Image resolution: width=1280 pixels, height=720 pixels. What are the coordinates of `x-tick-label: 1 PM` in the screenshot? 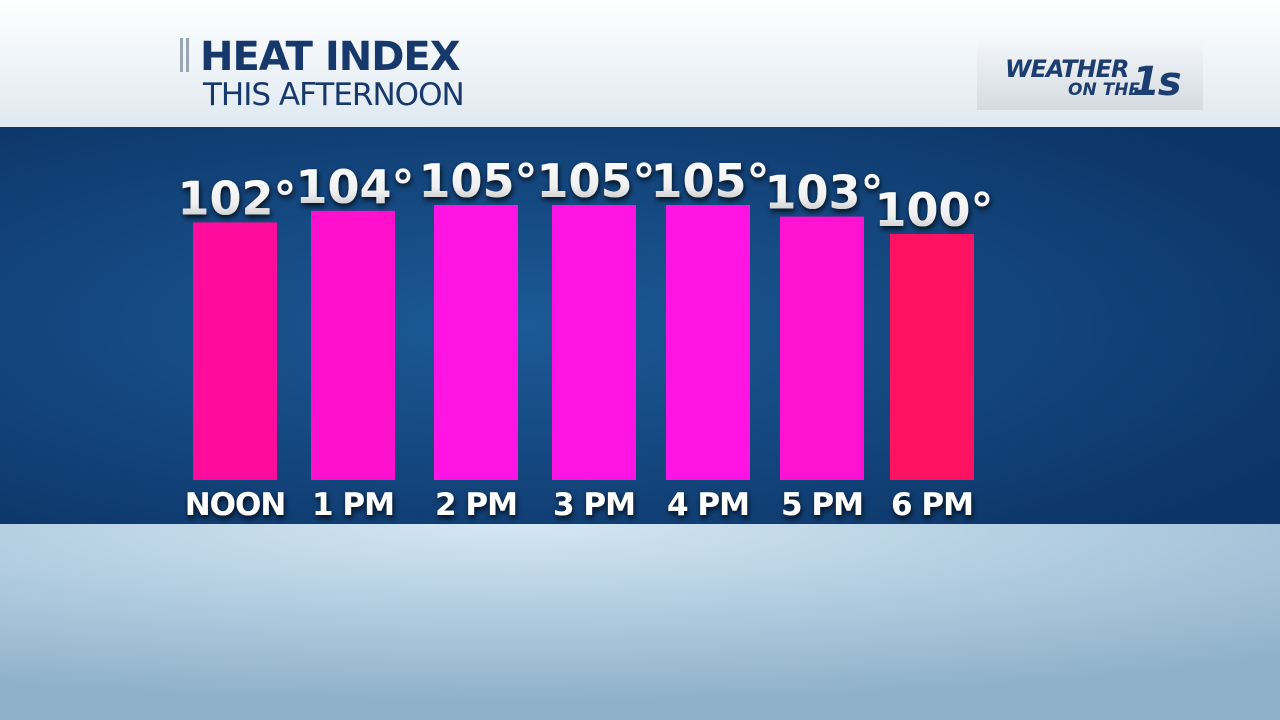 It's located at (353, 505).